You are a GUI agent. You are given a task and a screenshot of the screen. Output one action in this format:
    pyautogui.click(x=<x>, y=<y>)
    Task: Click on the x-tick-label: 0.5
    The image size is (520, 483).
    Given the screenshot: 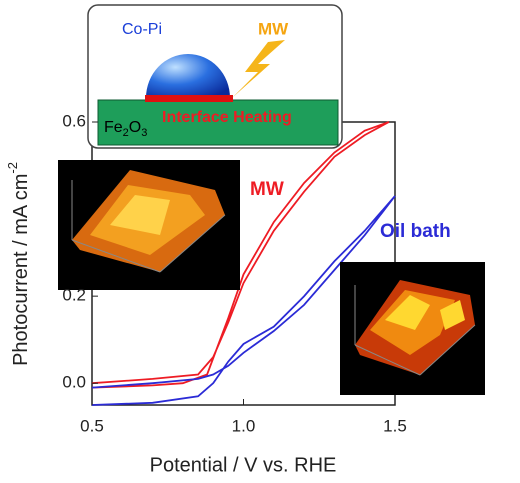 What is the action you would take?
    pyautogui.click(x=92, y=425)
    